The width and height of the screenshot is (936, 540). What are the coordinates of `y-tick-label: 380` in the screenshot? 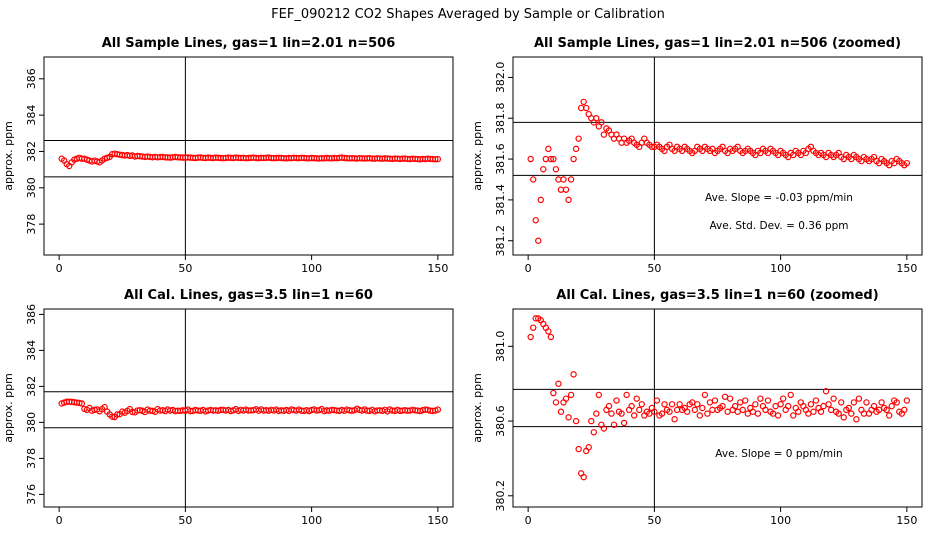 It's located at (31, 187).